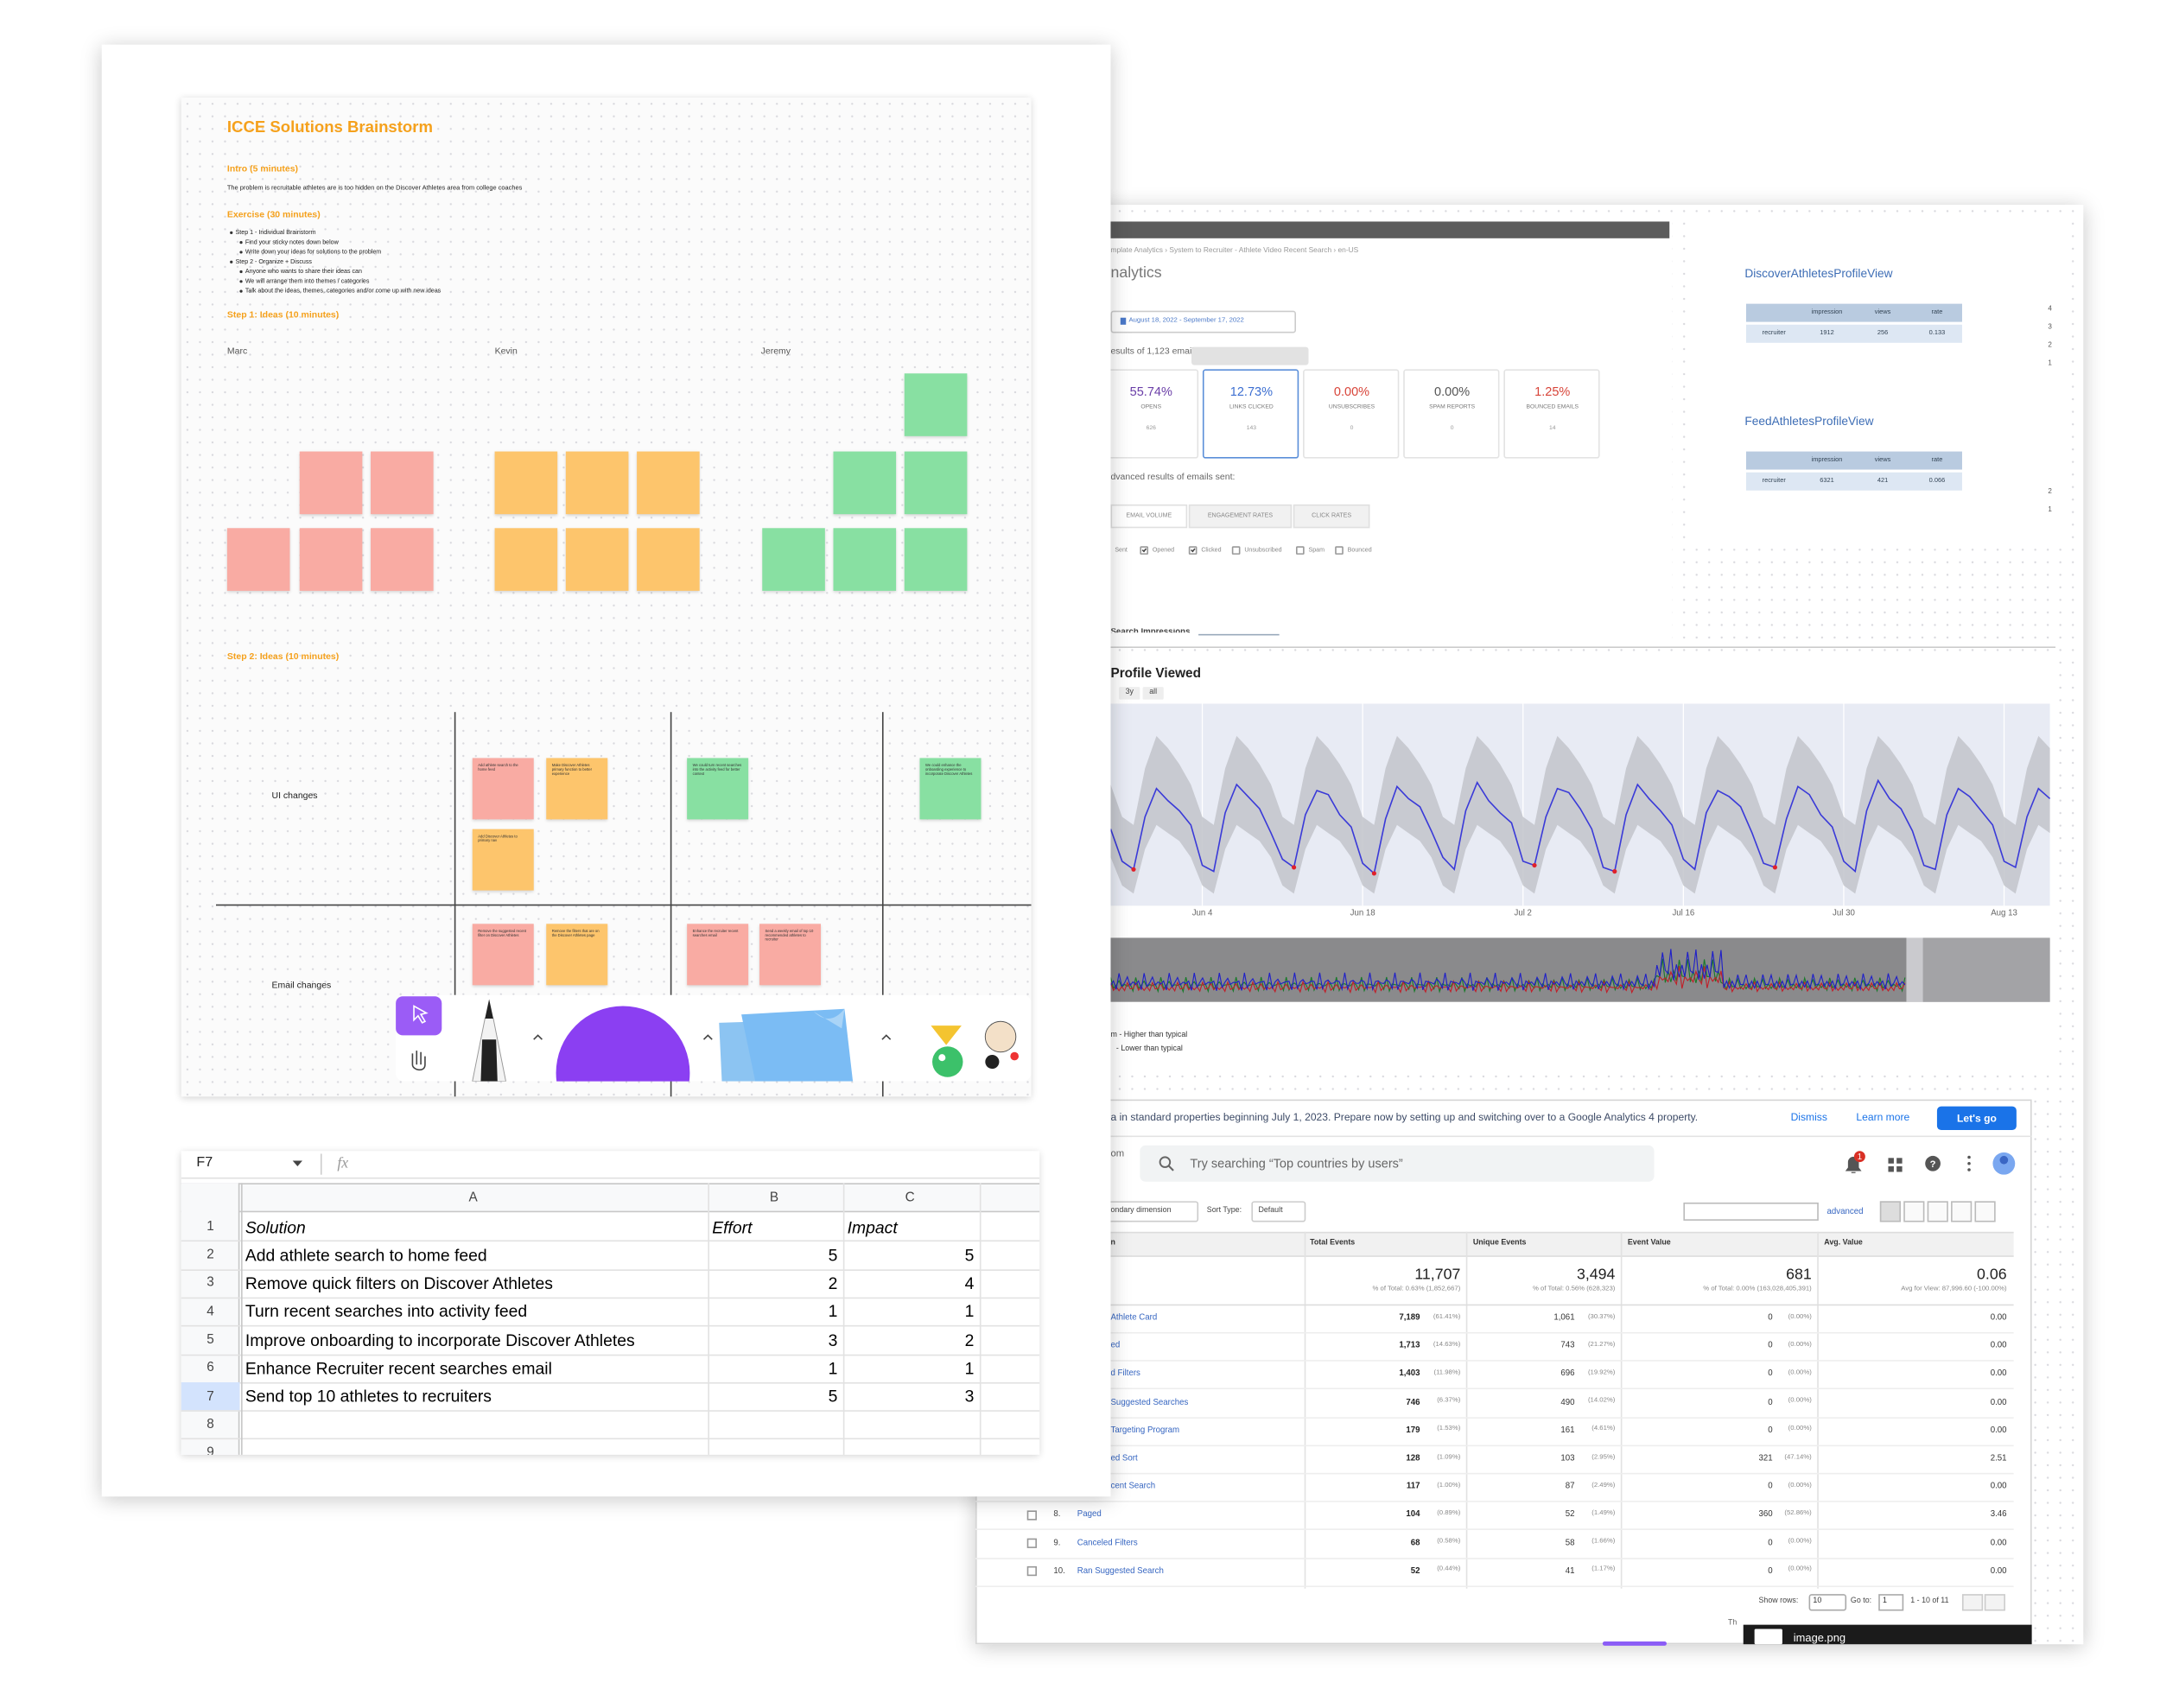 The image size is (2160, 1708). I want to click on tab-label: EMAIL VOLUME, so click(1149, 515).